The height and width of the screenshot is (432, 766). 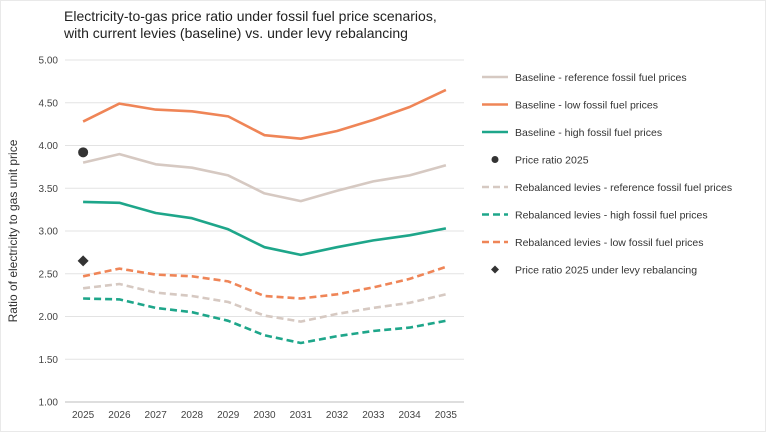 I want to click on x-tick-label: 2028, so click(x=192, y=415).